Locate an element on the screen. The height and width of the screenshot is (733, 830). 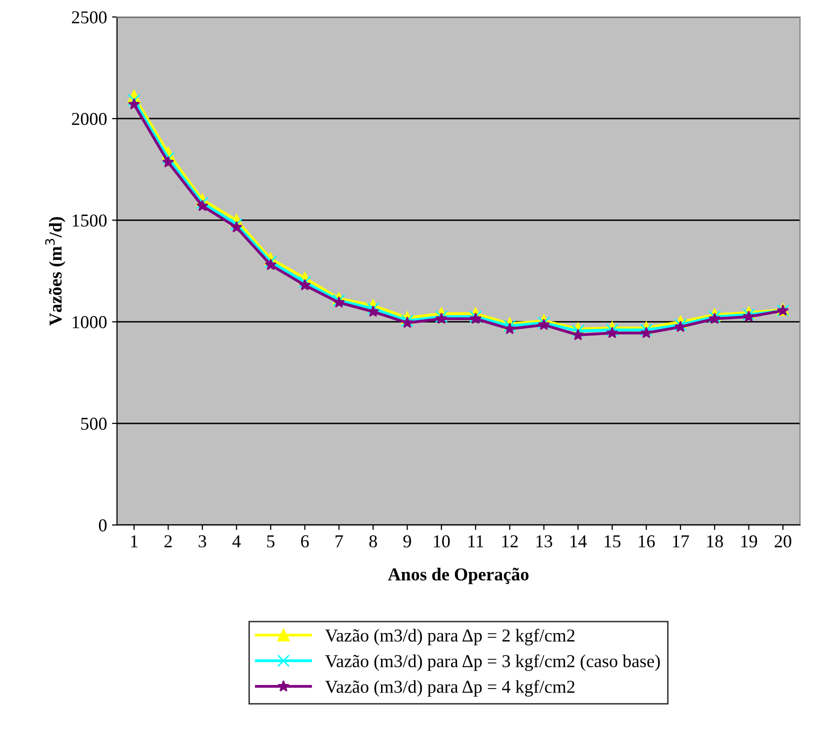
y-tick-label: 1500 is located at coordinates (89, 220).